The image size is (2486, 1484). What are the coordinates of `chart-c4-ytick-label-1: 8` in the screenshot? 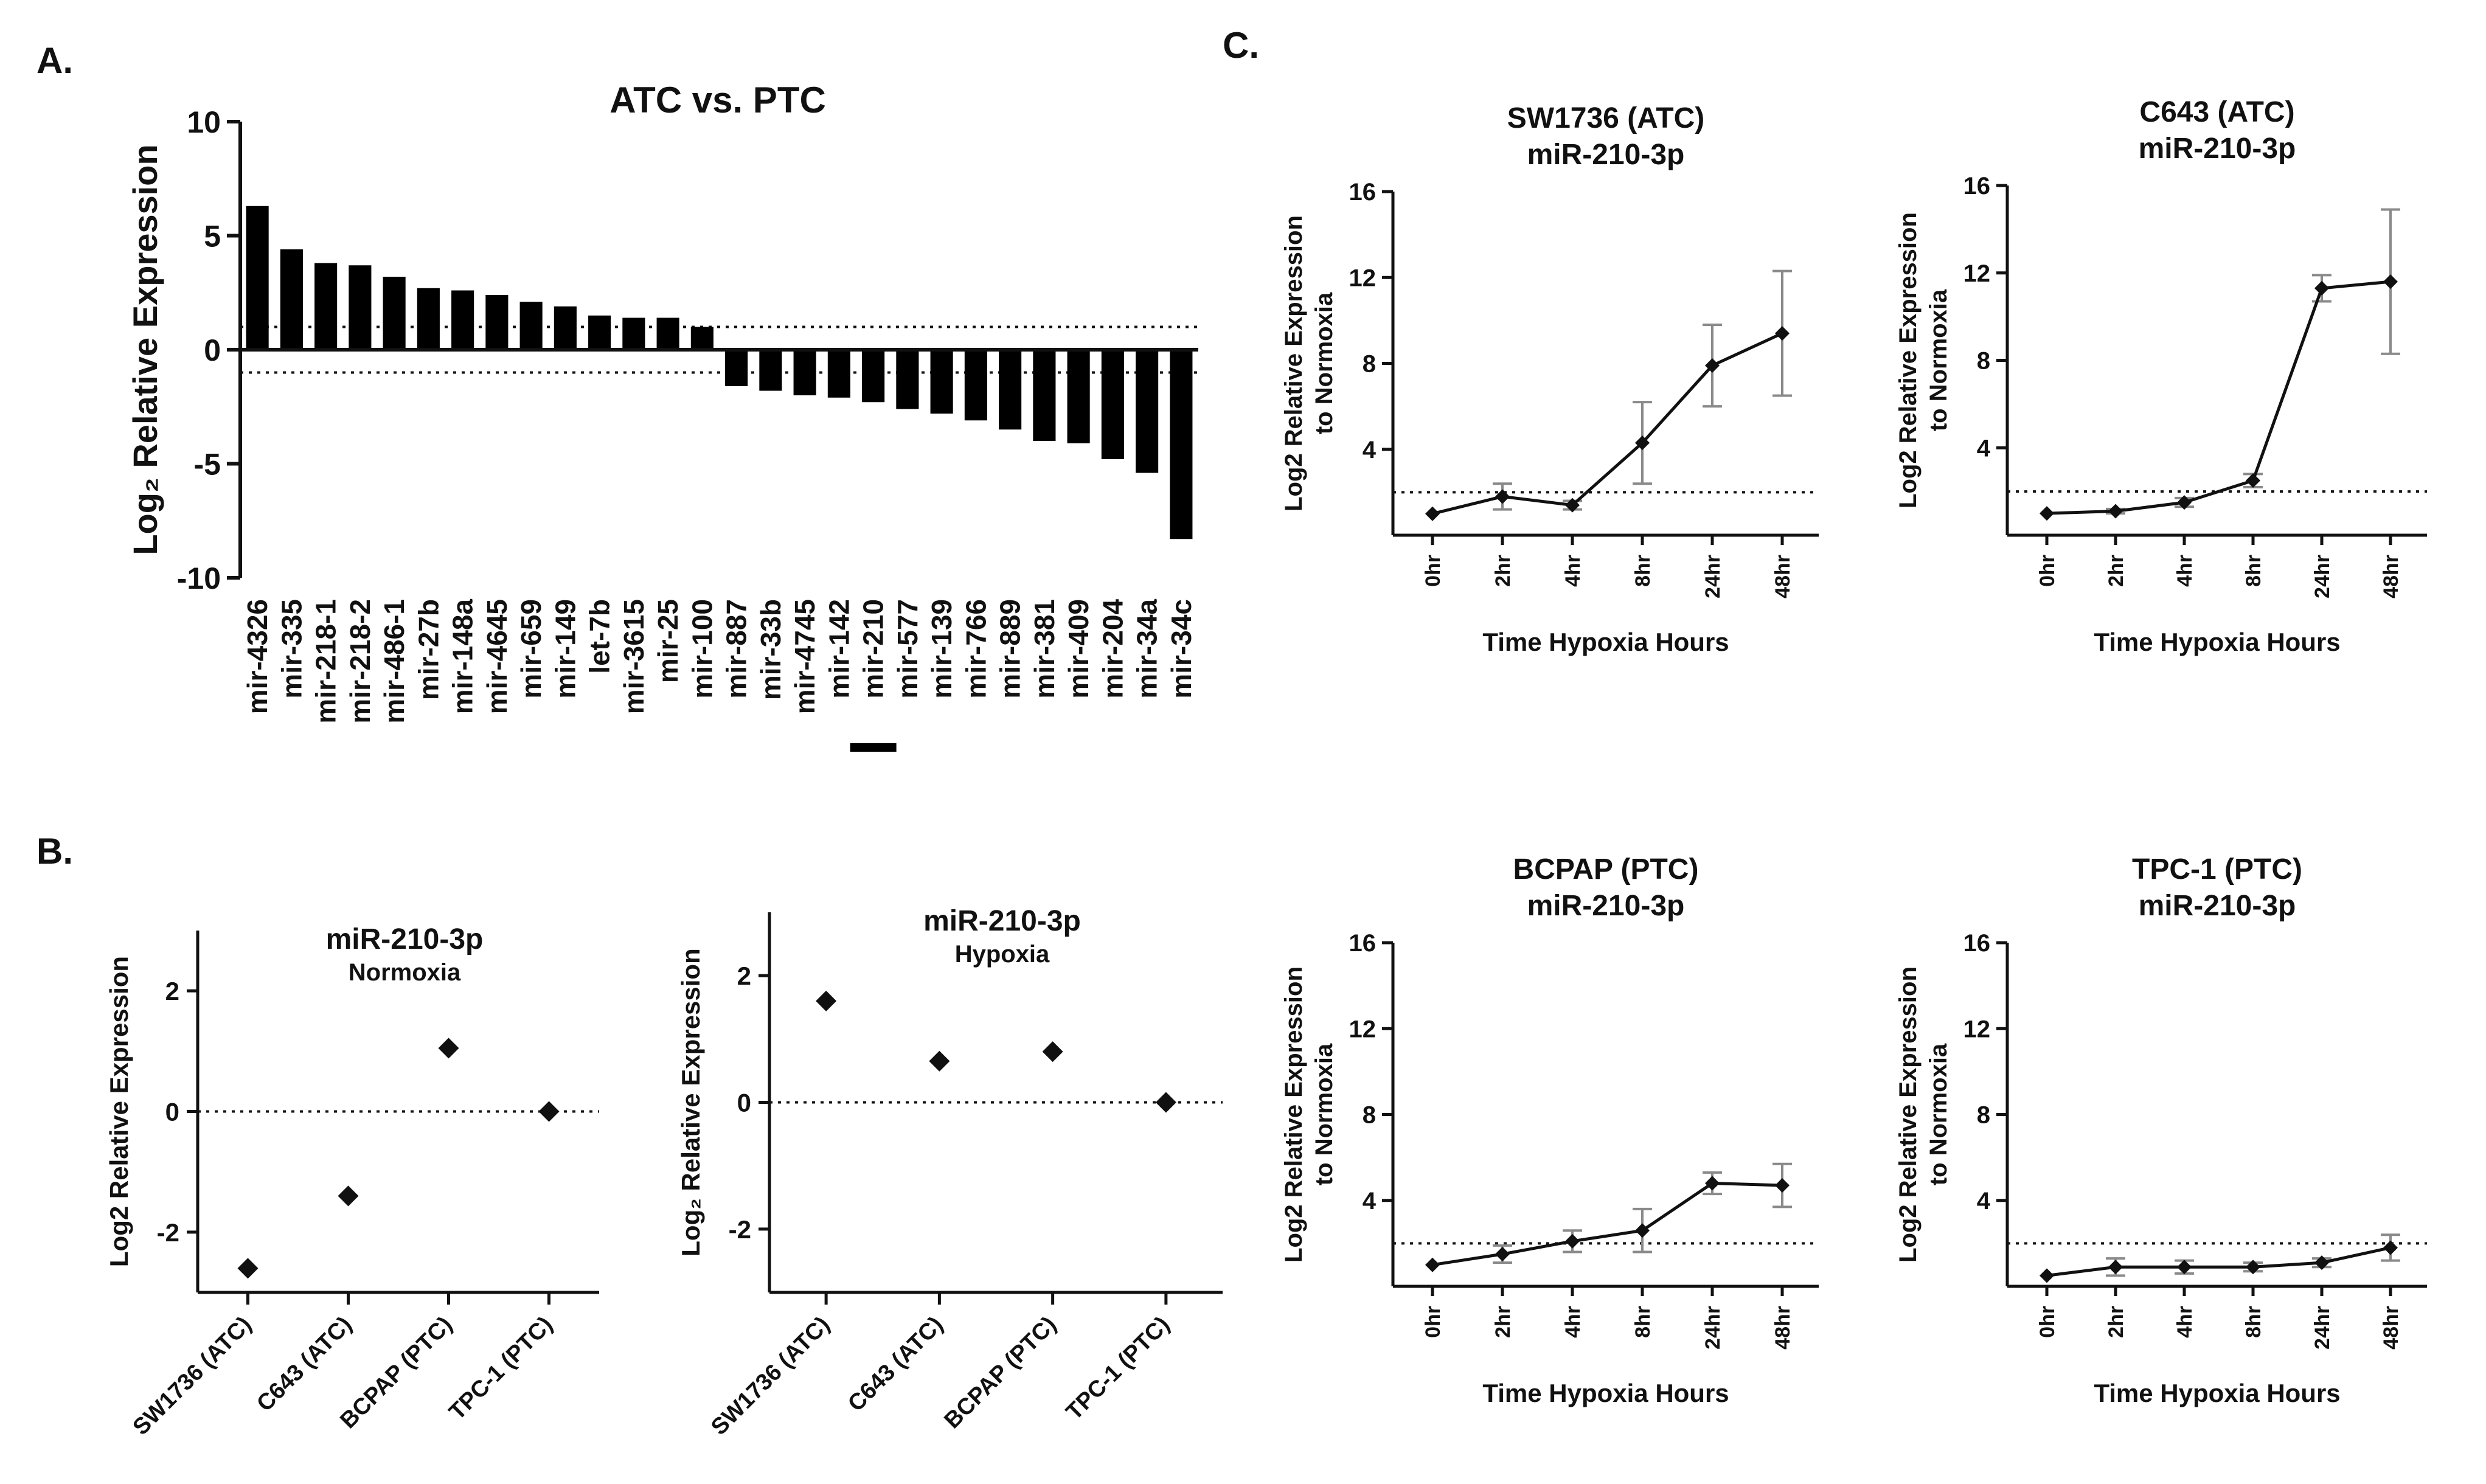 It's located at (1983, 1115).